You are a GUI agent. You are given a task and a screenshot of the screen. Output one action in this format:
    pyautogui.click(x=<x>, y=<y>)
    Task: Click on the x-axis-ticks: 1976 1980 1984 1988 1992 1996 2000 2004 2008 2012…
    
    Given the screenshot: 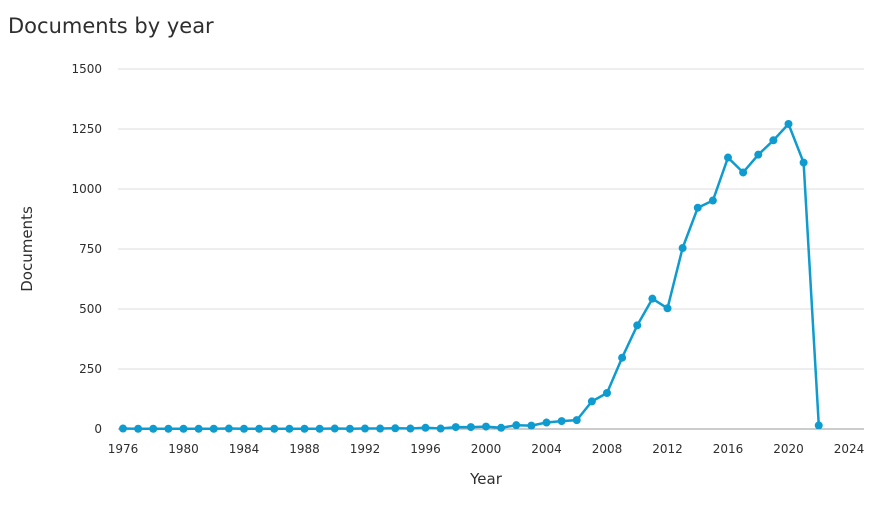 What is the action you would take?
    pyautogui.click(x=486, y=449)
    